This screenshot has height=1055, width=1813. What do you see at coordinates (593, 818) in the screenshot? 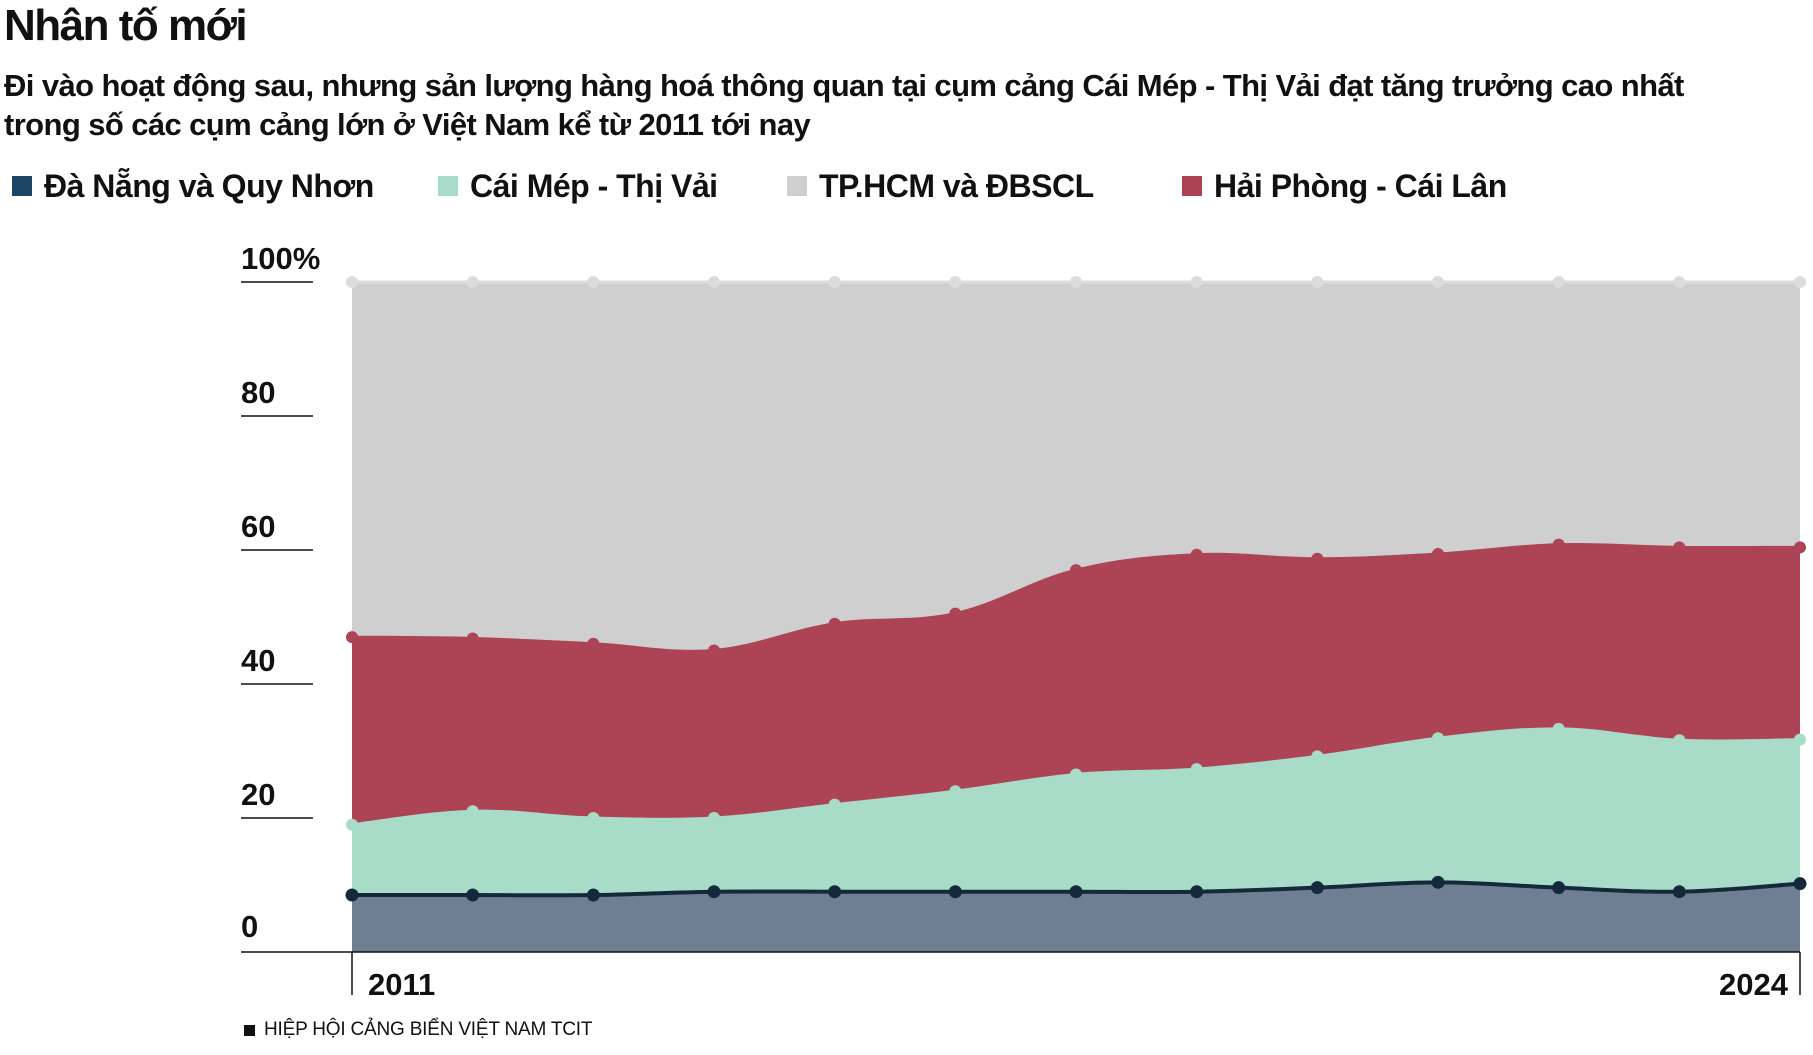
I see `point-cai-mep-thi-vai-2013` at bounding box center [593, 818].